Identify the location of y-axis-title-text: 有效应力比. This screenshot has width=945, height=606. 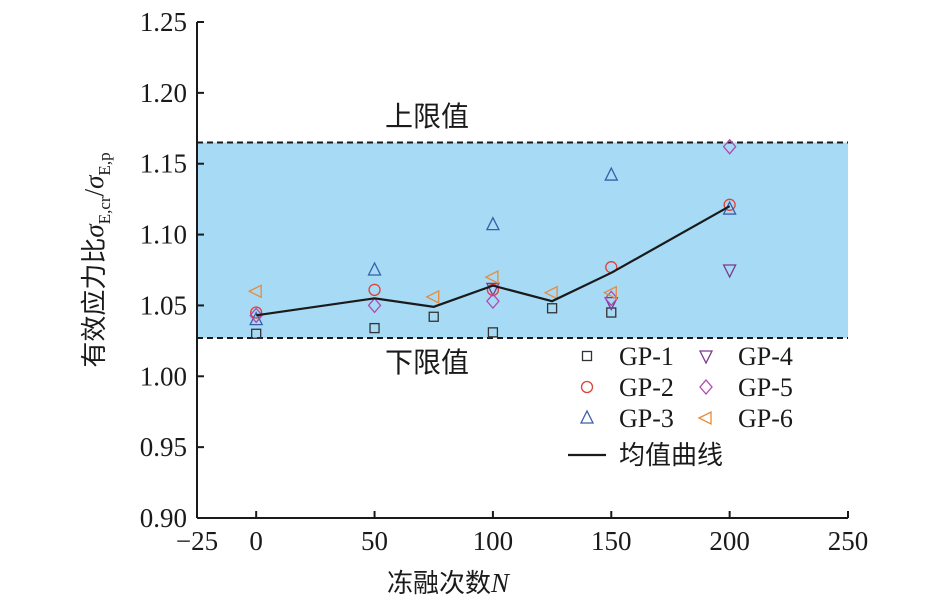
(95, 303).